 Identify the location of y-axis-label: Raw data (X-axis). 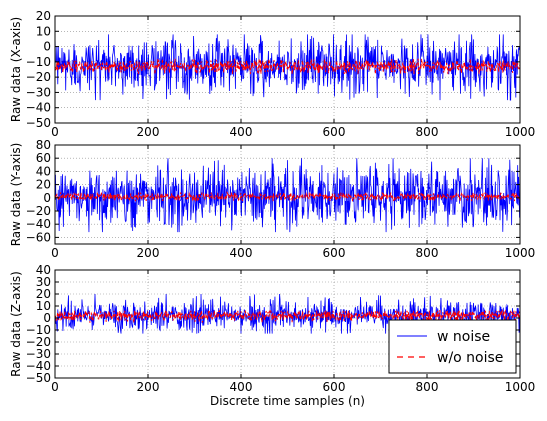
(16, 69).